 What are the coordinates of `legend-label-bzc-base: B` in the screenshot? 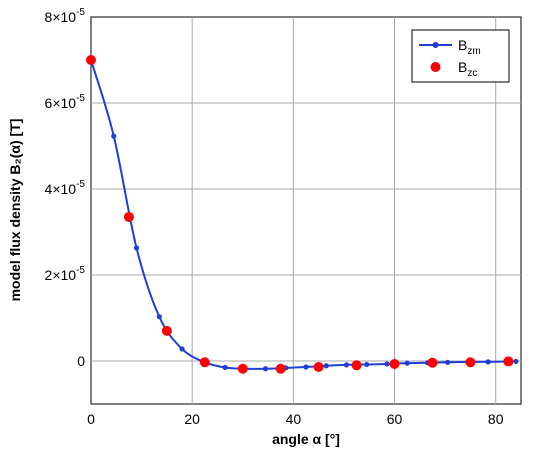 It's located at (462, 67).